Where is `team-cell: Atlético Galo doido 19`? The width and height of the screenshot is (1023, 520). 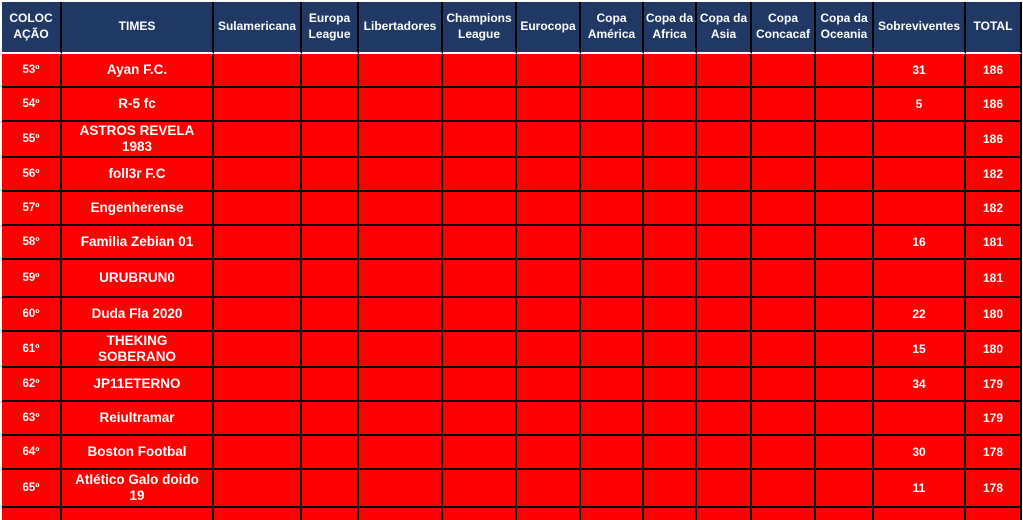 team-cell: Atlético Galo doido 19 is located at coordinates (138, 489).